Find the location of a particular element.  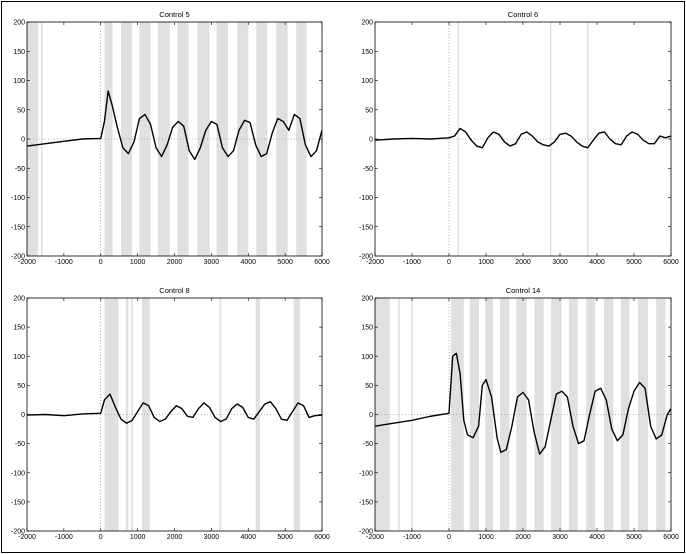

panel-title: Control 5 is located at coordinates (174, 14).